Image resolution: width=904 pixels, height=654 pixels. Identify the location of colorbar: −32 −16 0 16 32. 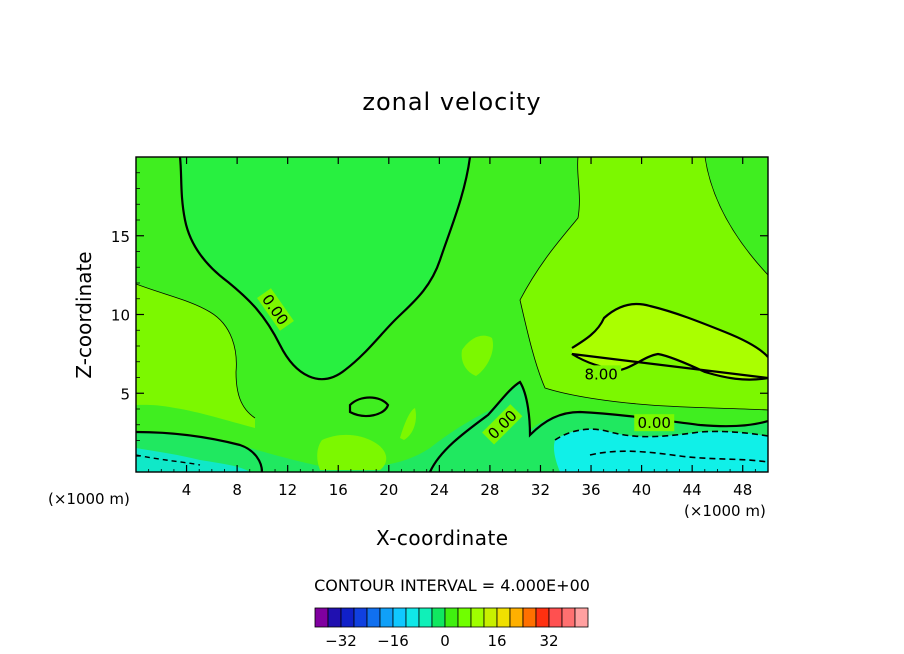
(451, 628).